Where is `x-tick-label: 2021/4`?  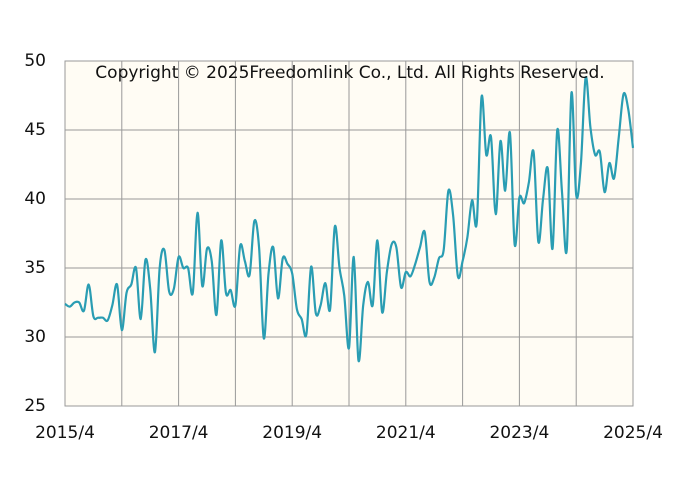
x-tick-label: 2021/4 is located at coordinates (406, 433).